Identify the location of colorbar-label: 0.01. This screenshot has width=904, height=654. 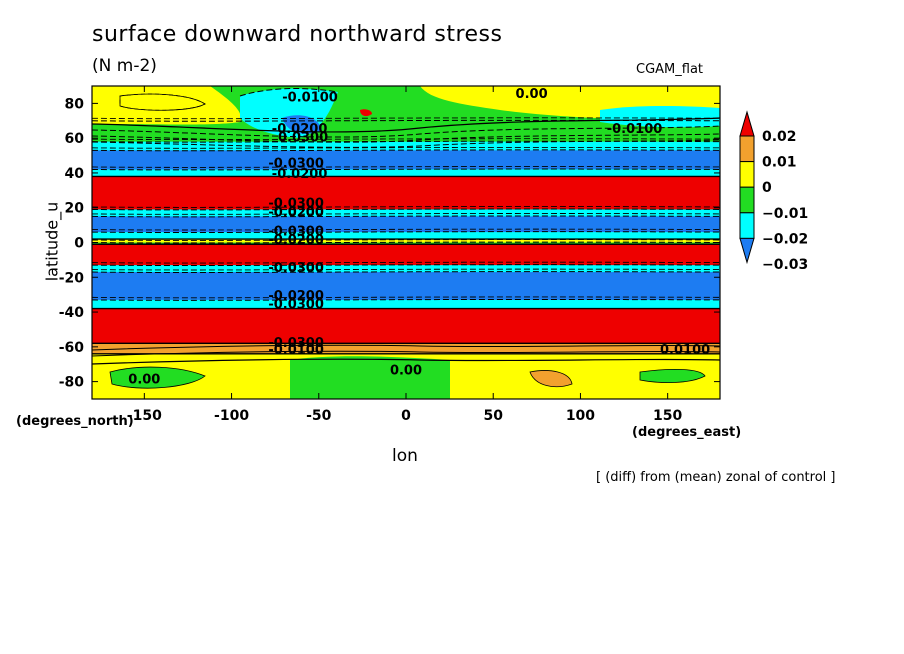
(779, 163).